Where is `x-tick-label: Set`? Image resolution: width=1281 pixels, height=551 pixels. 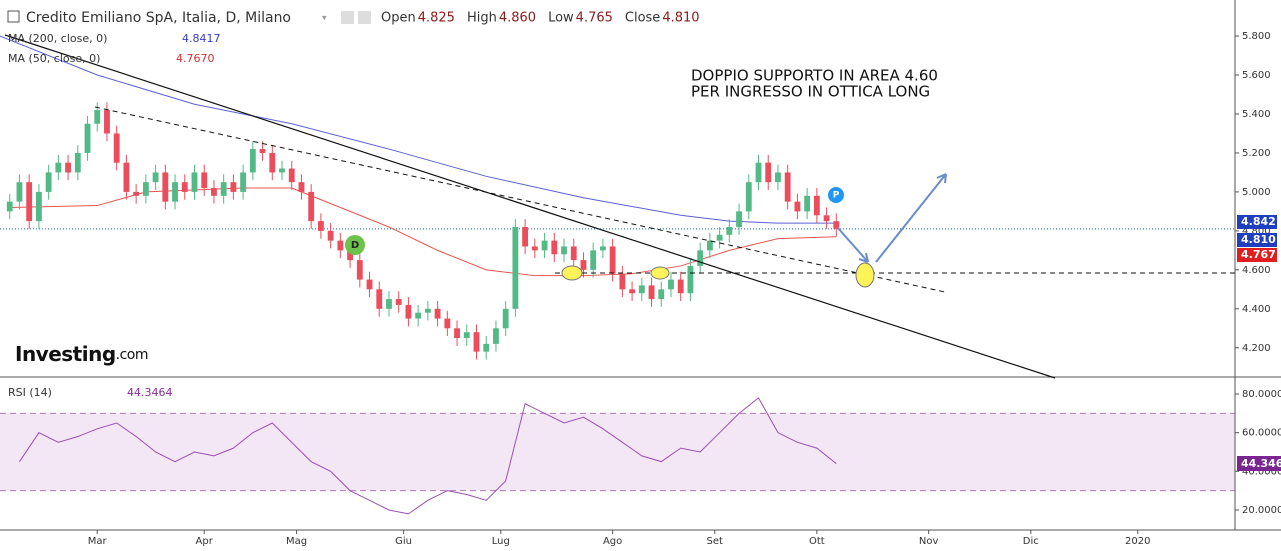
x-tick-label: Set is located at coordinates (715, 541).